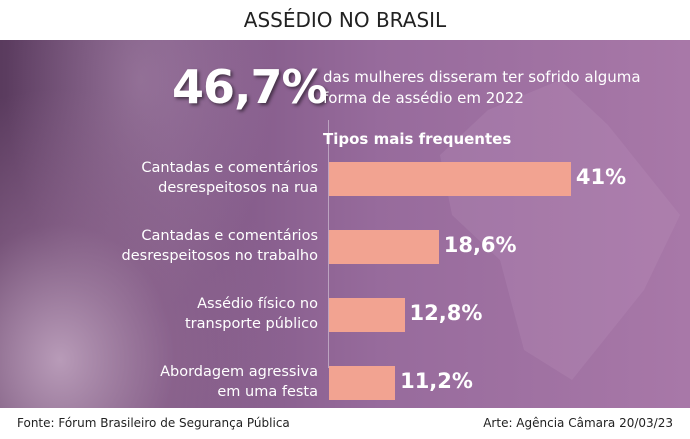  What do you see at coordinates (417, 139) in the screenshot?
I see `chart-subtitle: Tipos mais frequentes` at bounding box center [417, 139].